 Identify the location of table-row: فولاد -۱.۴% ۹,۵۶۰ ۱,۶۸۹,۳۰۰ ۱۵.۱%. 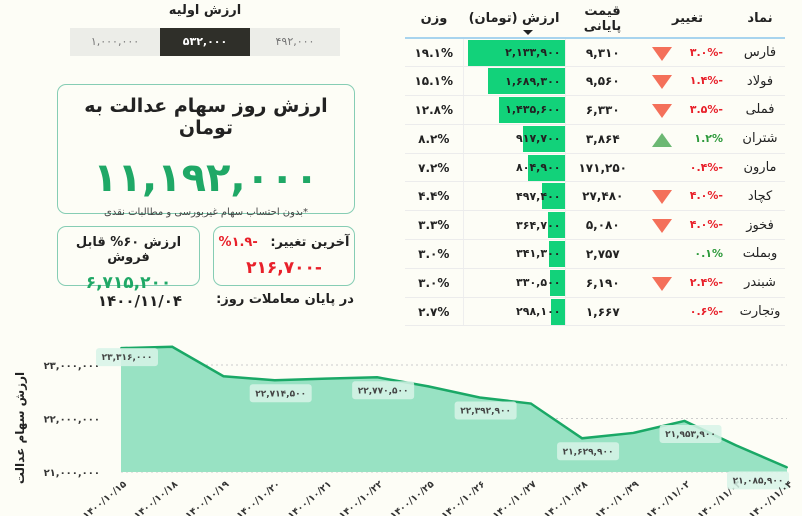
(595, 81).